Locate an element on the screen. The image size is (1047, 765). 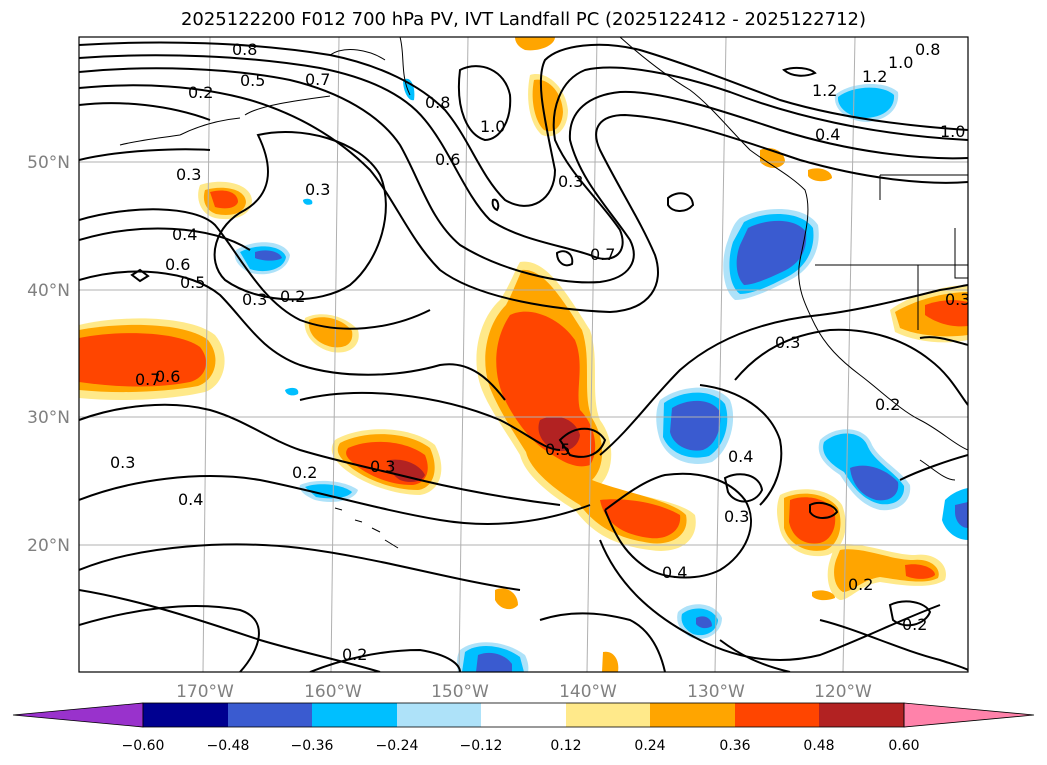
colorbar-tick-label: 0.48 is located at coordinates (818, 746).